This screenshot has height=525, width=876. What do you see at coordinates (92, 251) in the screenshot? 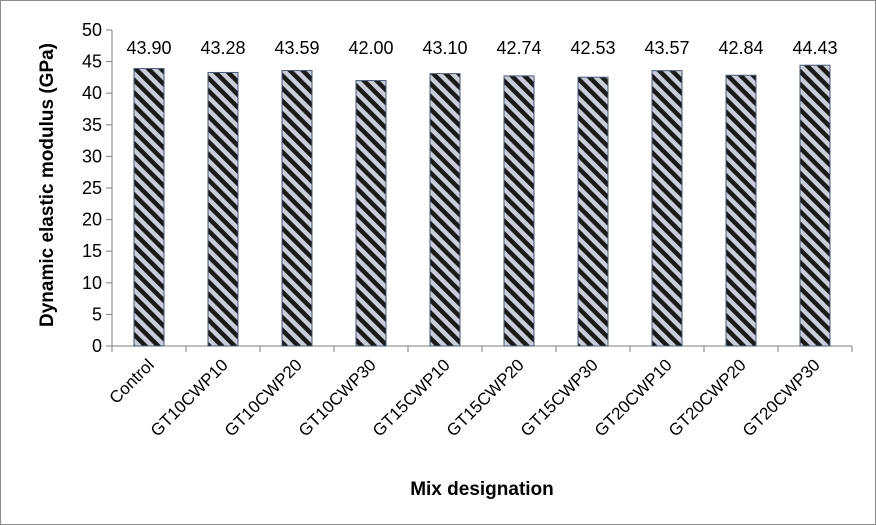
I see `y-tick-label: 15` at bounding box center [92, 251].